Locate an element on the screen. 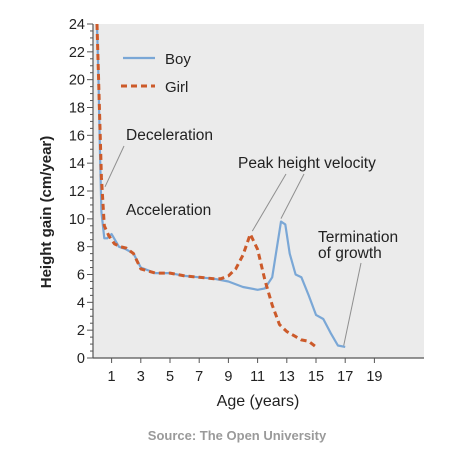 The width and height of the screenshot is (474, 454). x-tick-label: 7 is located at coordinates (199, 377).